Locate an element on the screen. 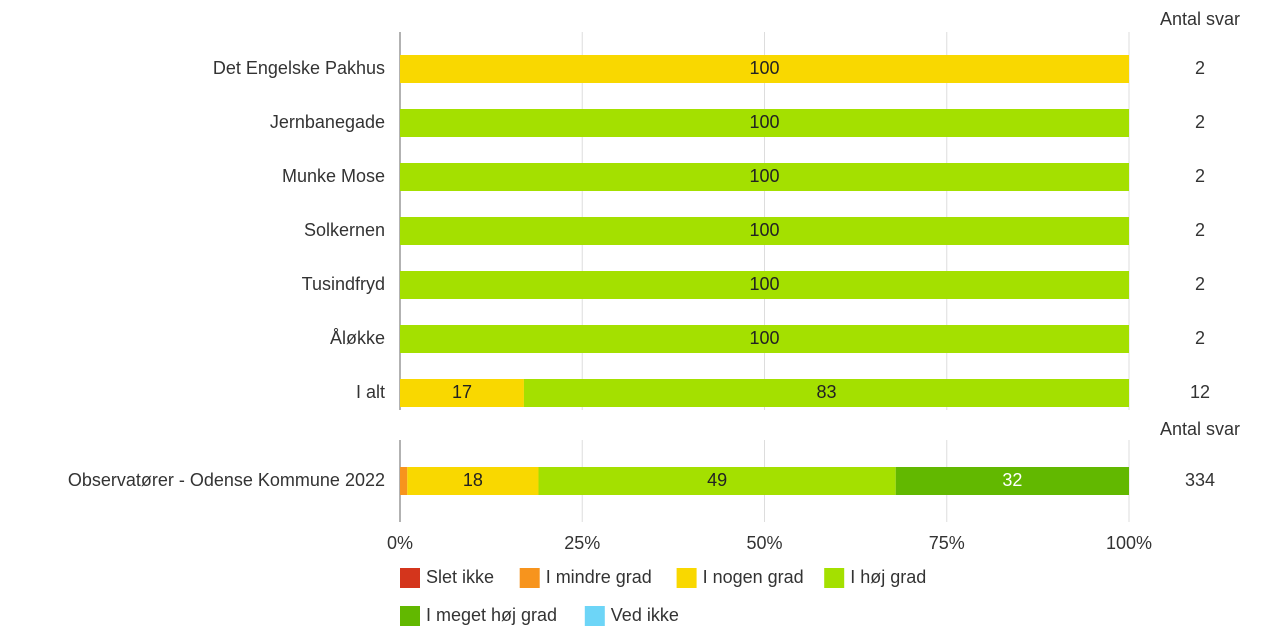 The image size is (1262, 630). legend-label: I høj grad is located at coordinates (888, 577).